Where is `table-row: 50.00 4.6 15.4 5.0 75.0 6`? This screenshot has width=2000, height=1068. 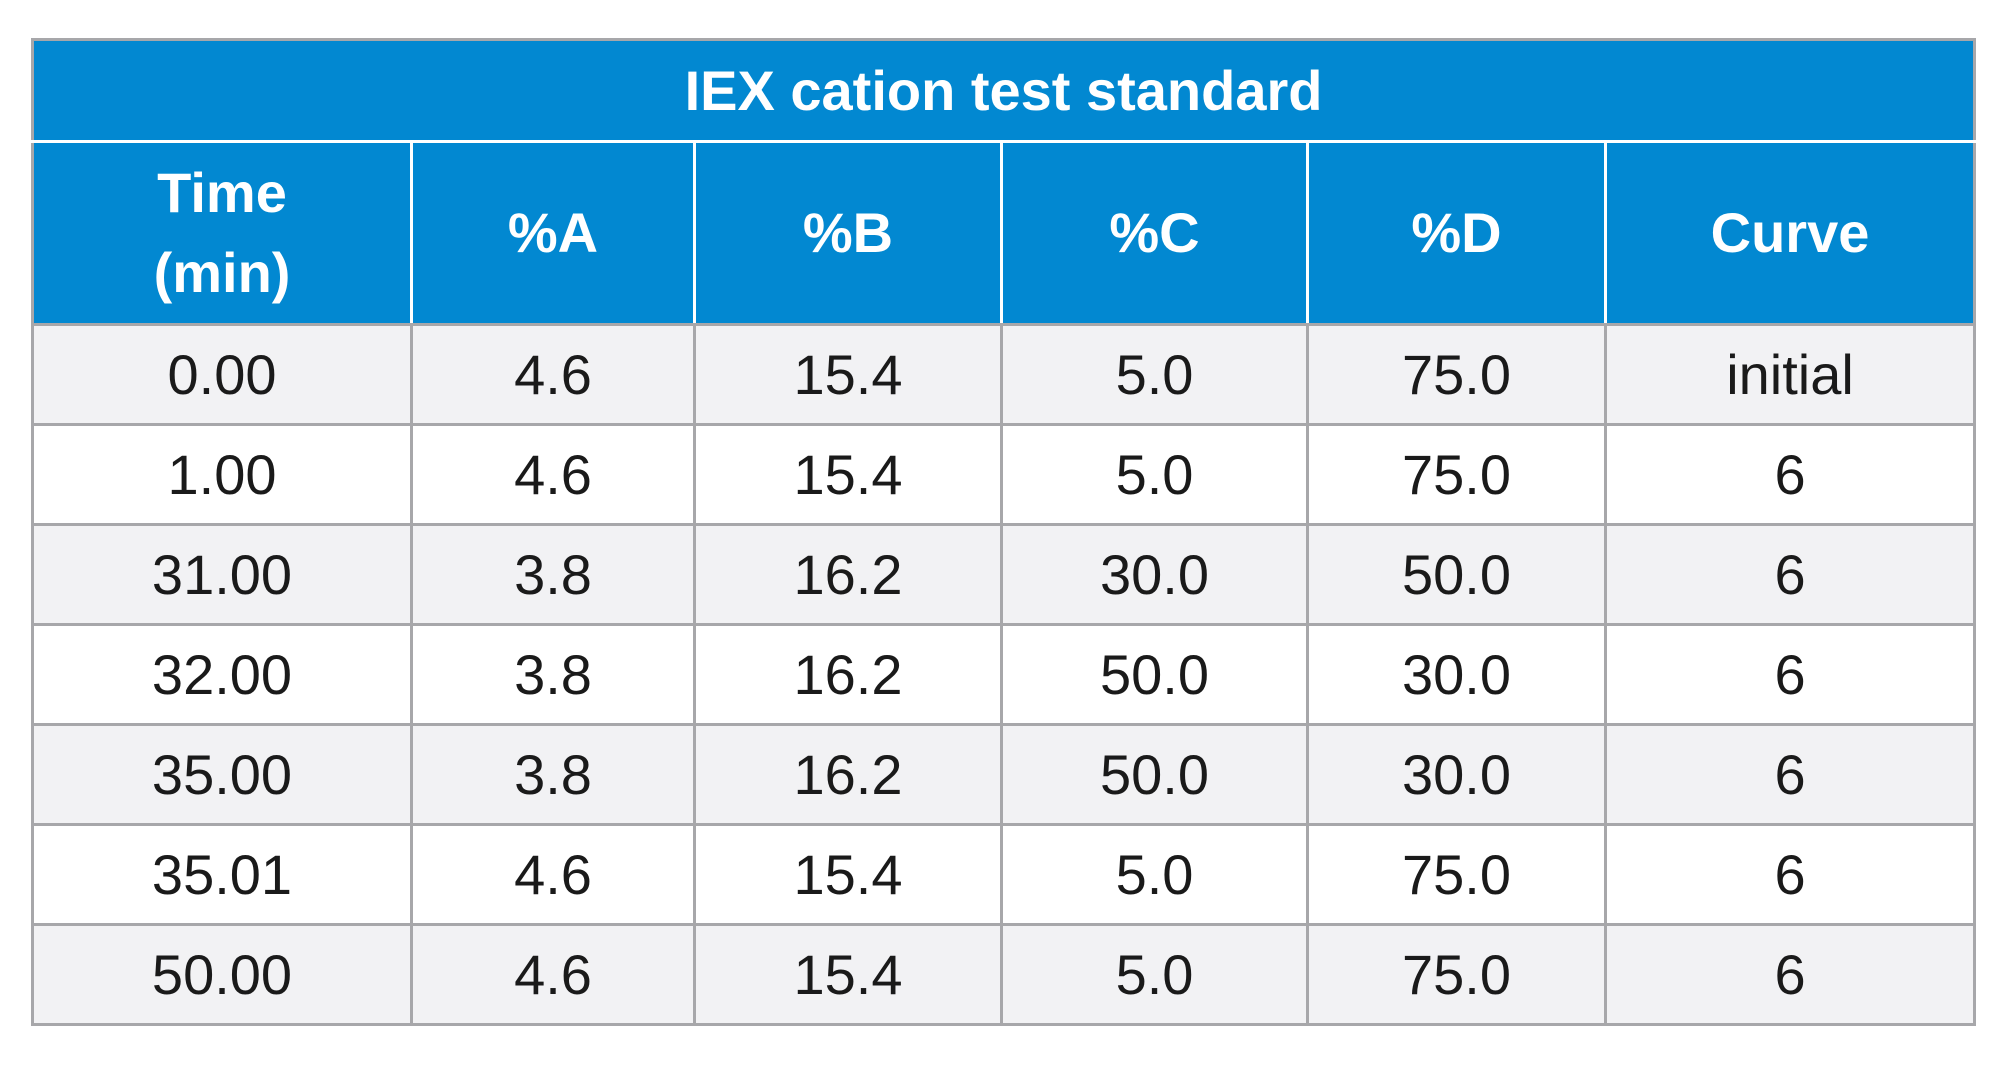
table-row: 50.00 4.6 15.4 5.0 75.0 6 is located at coordinates (1004, 974).